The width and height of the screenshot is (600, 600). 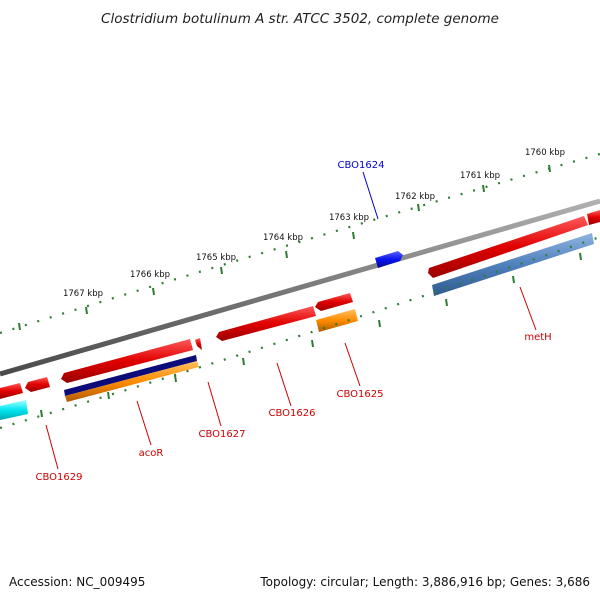 I want to click on scale-label-1763: 1763 kbp, so click(x=349, y=218).